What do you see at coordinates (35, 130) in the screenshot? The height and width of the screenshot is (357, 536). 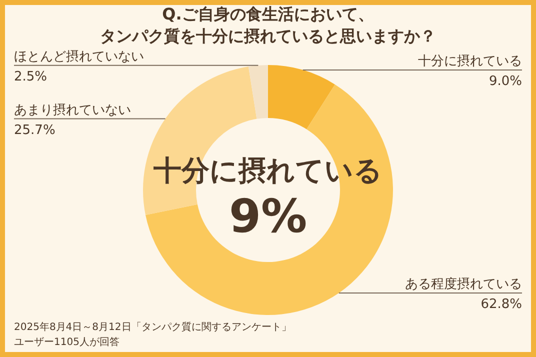 I see `data-label: 25.7%` at bounding box center [35, 130].